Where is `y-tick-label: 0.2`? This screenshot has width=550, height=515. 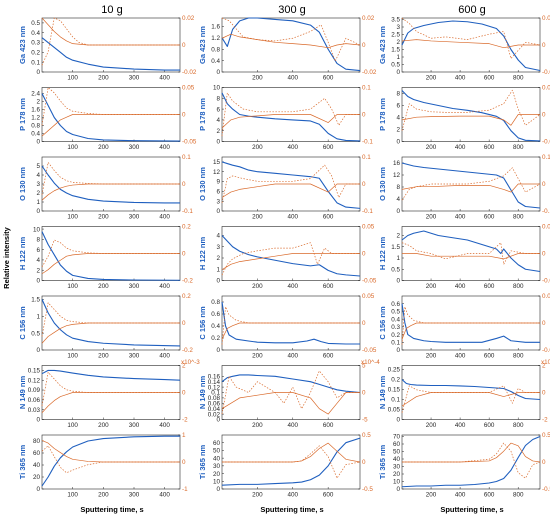 y-tick-label: 0.2 is located at coordinates (35, 53).